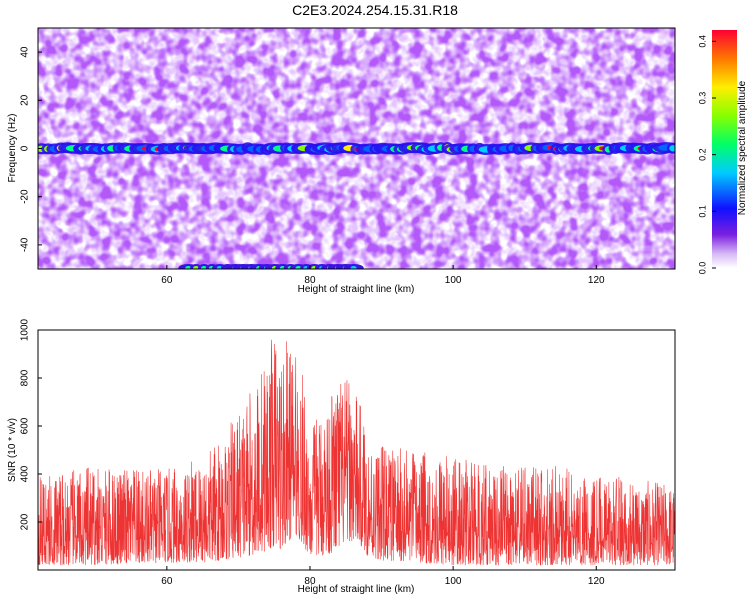 Image resolution: width=750 pixels, height=600 pixels. Describe the element at coordinates (25, 377) in the screenshot. I see `y-tick-label: 800` at that location.